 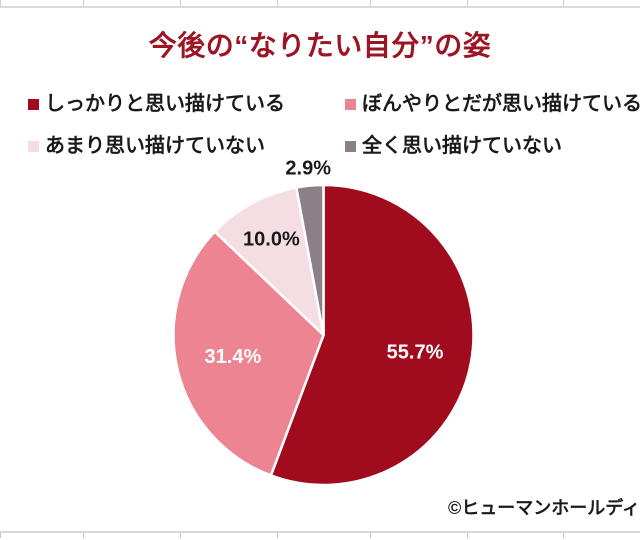 What do you see at coordinates (308, 169) in the screenshot?
I see `pie-slice-label: 2.9%` at bounding box center [308, 169].